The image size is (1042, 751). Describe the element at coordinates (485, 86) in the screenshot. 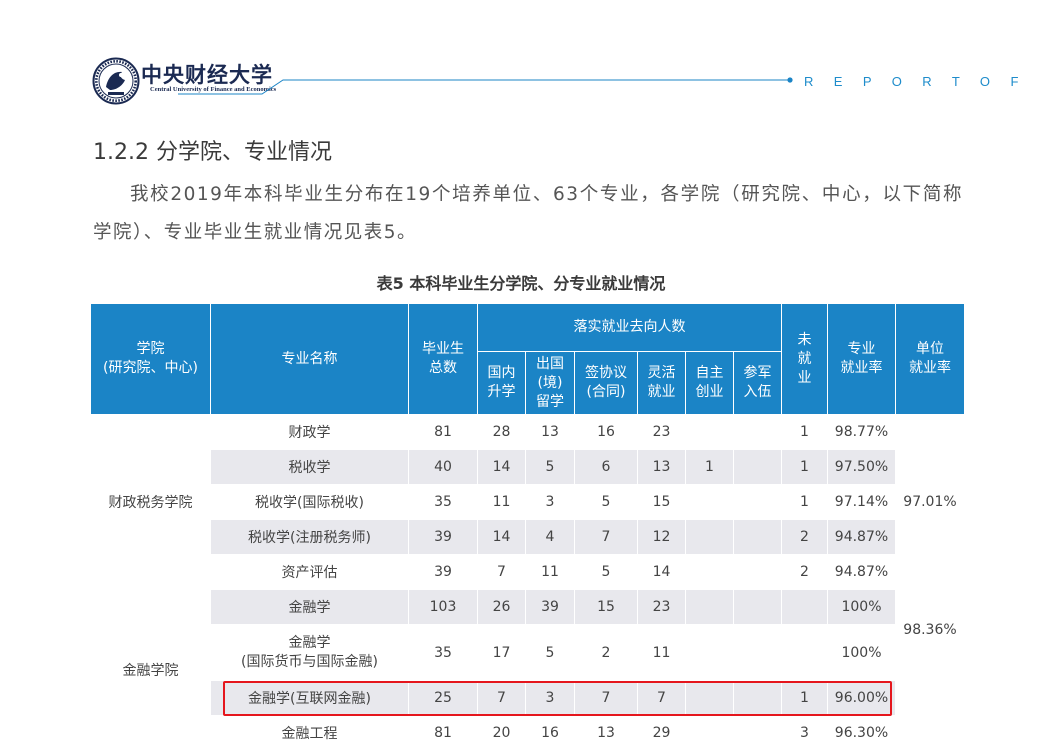

I see `header-rule` at that location.